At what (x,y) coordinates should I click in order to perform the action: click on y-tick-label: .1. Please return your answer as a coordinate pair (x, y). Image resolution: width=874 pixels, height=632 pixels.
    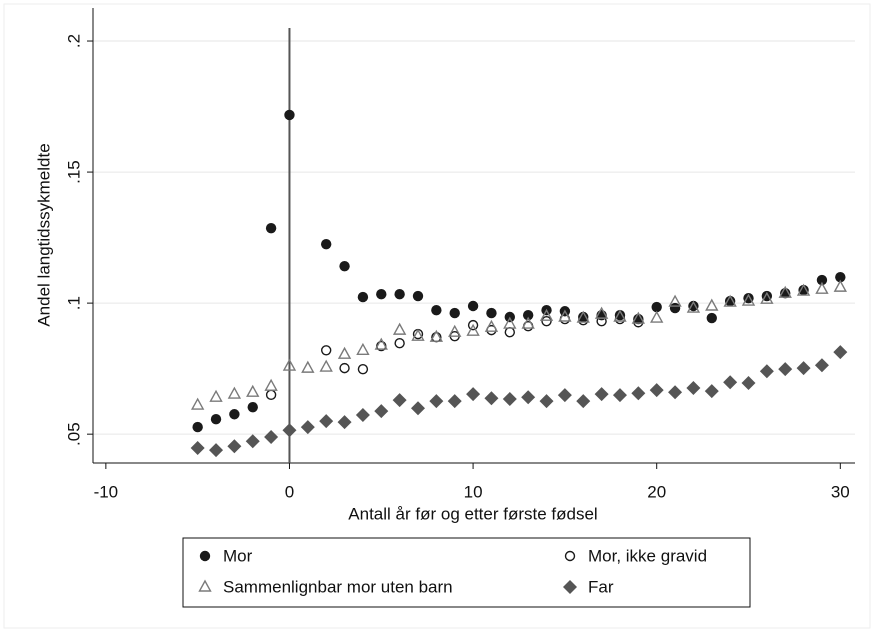
    Looking at the image, I should click on (73, 303).